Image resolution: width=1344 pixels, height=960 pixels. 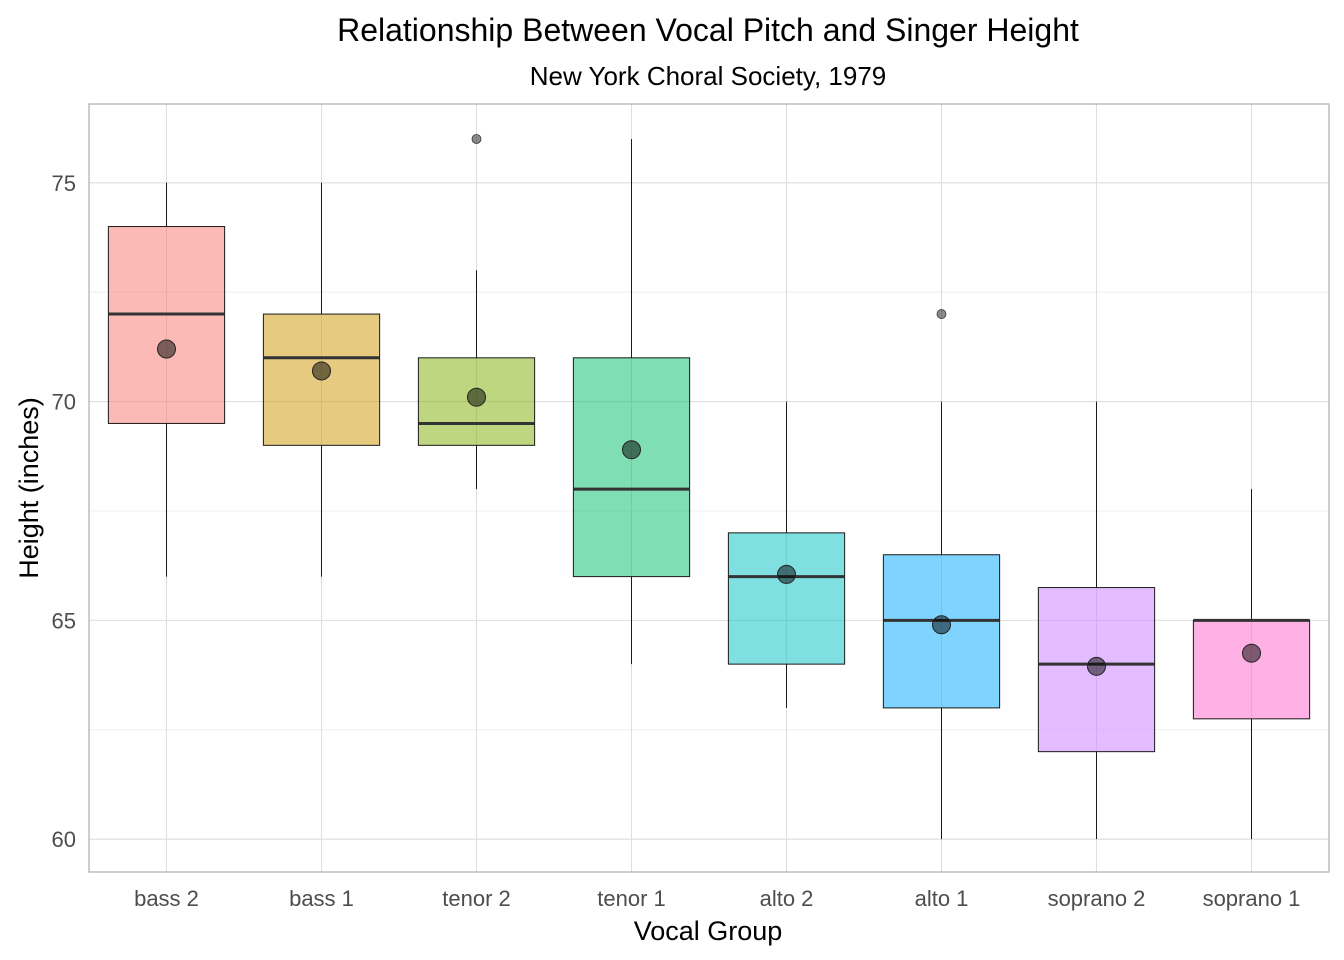 I want to click on x-tick-label: bass 1, so click(x=321, y=898).